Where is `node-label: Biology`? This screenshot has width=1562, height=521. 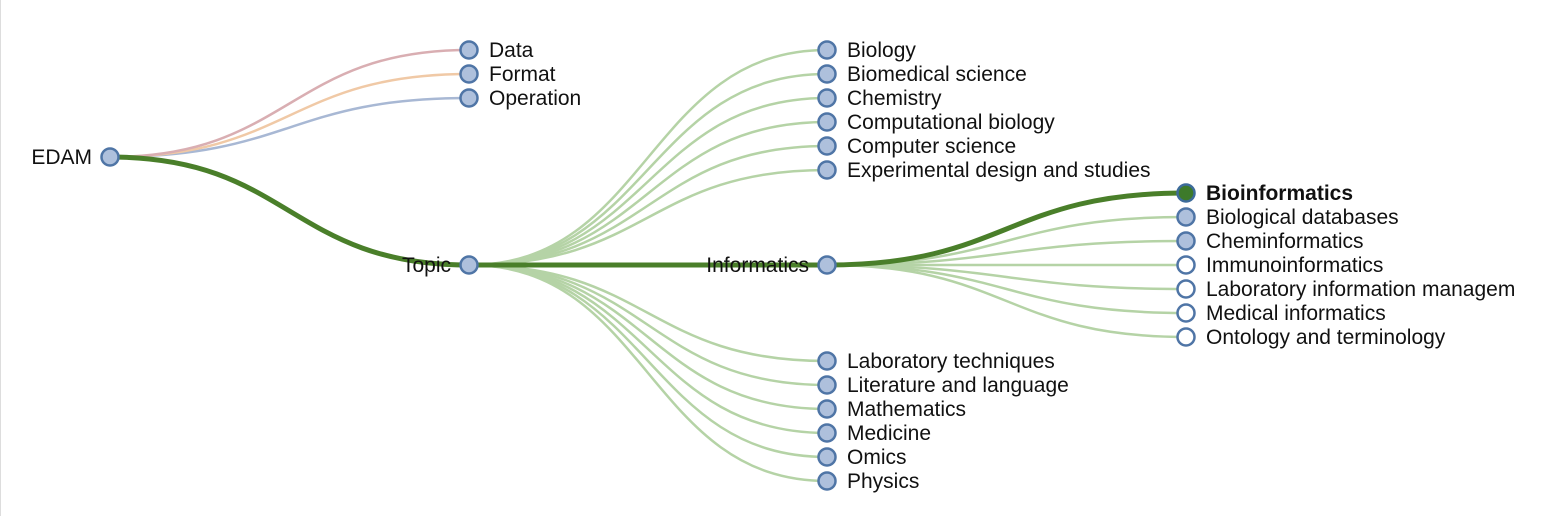
node-label: Biology is located at coordinates (881, 50).